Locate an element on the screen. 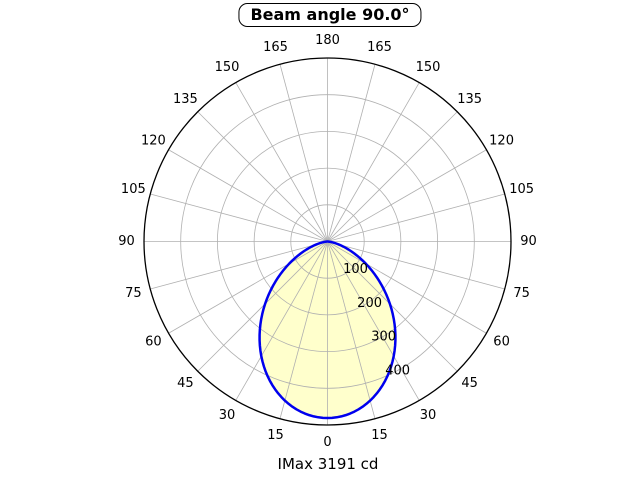  radial-tick-label: 100 is located at coordinates (355, 269).